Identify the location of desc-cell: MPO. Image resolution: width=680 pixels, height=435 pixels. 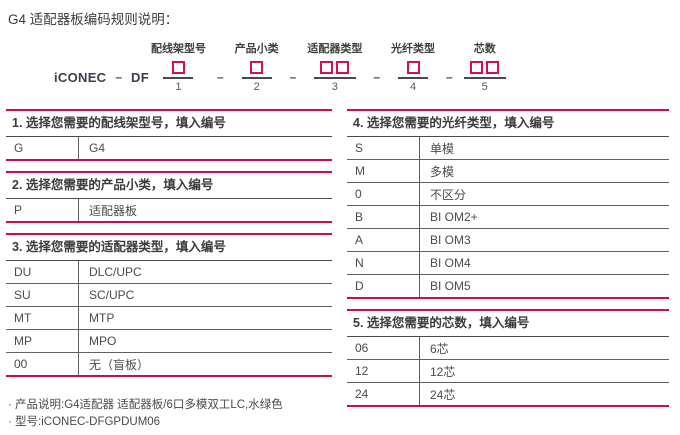
(103, 341).